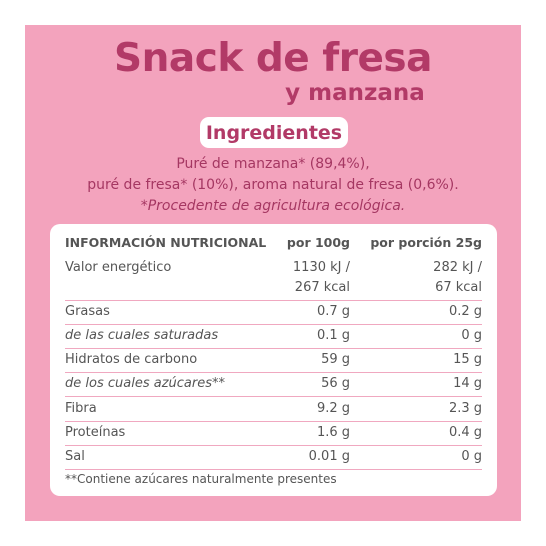  What do you see at coordinates (321, 267) in the screenshot?
I see `row-per100: 1130 kJ /` at bounding box center [321, 267].